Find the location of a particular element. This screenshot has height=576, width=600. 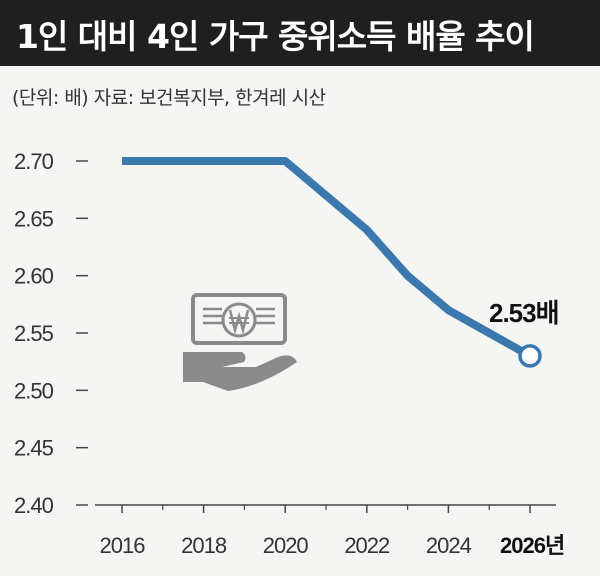

title-bar: 1인 대비 4인 가구 중위소득 배율 추이 is located at coordinates (300, 33).